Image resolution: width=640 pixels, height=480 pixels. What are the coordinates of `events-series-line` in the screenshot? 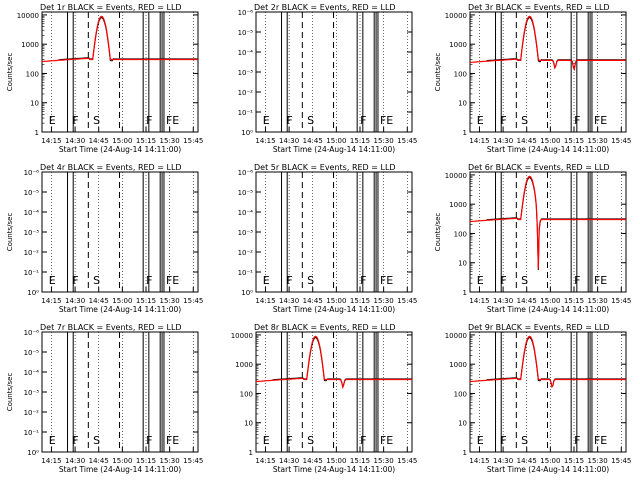 It's located at (556, 44).